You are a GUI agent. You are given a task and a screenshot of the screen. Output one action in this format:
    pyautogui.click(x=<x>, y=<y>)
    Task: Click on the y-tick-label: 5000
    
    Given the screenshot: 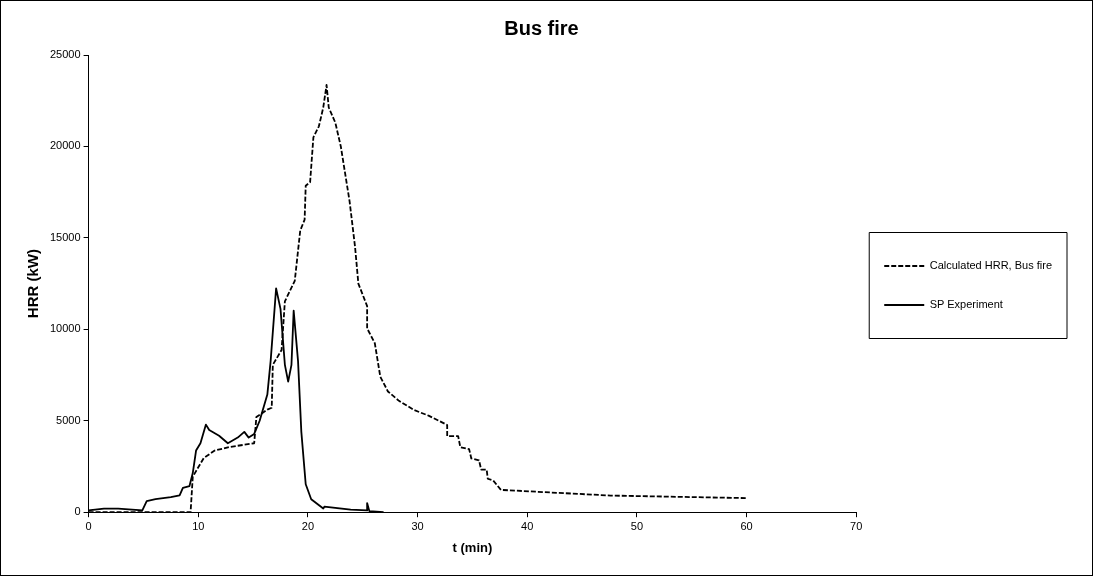 What is the action you would take?
    pyautogui.click(x=68, y=419)
    